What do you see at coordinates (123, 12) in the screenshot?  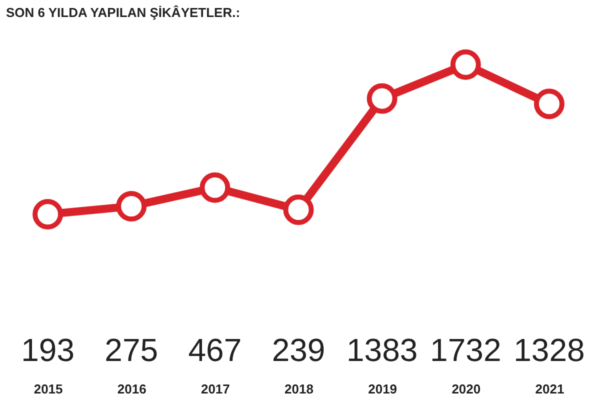 I see `chart-title: SON 6 YILDA YAPILAN ŞİKÂYETLER.:` at bounding box center [123, 12].